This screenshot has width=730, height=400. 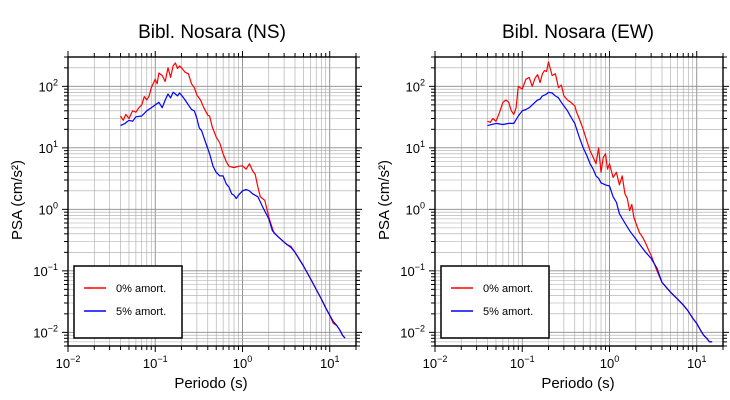 I want to click on chart-title: Bibl. Nosara (EW), so click(x=578, y=32).